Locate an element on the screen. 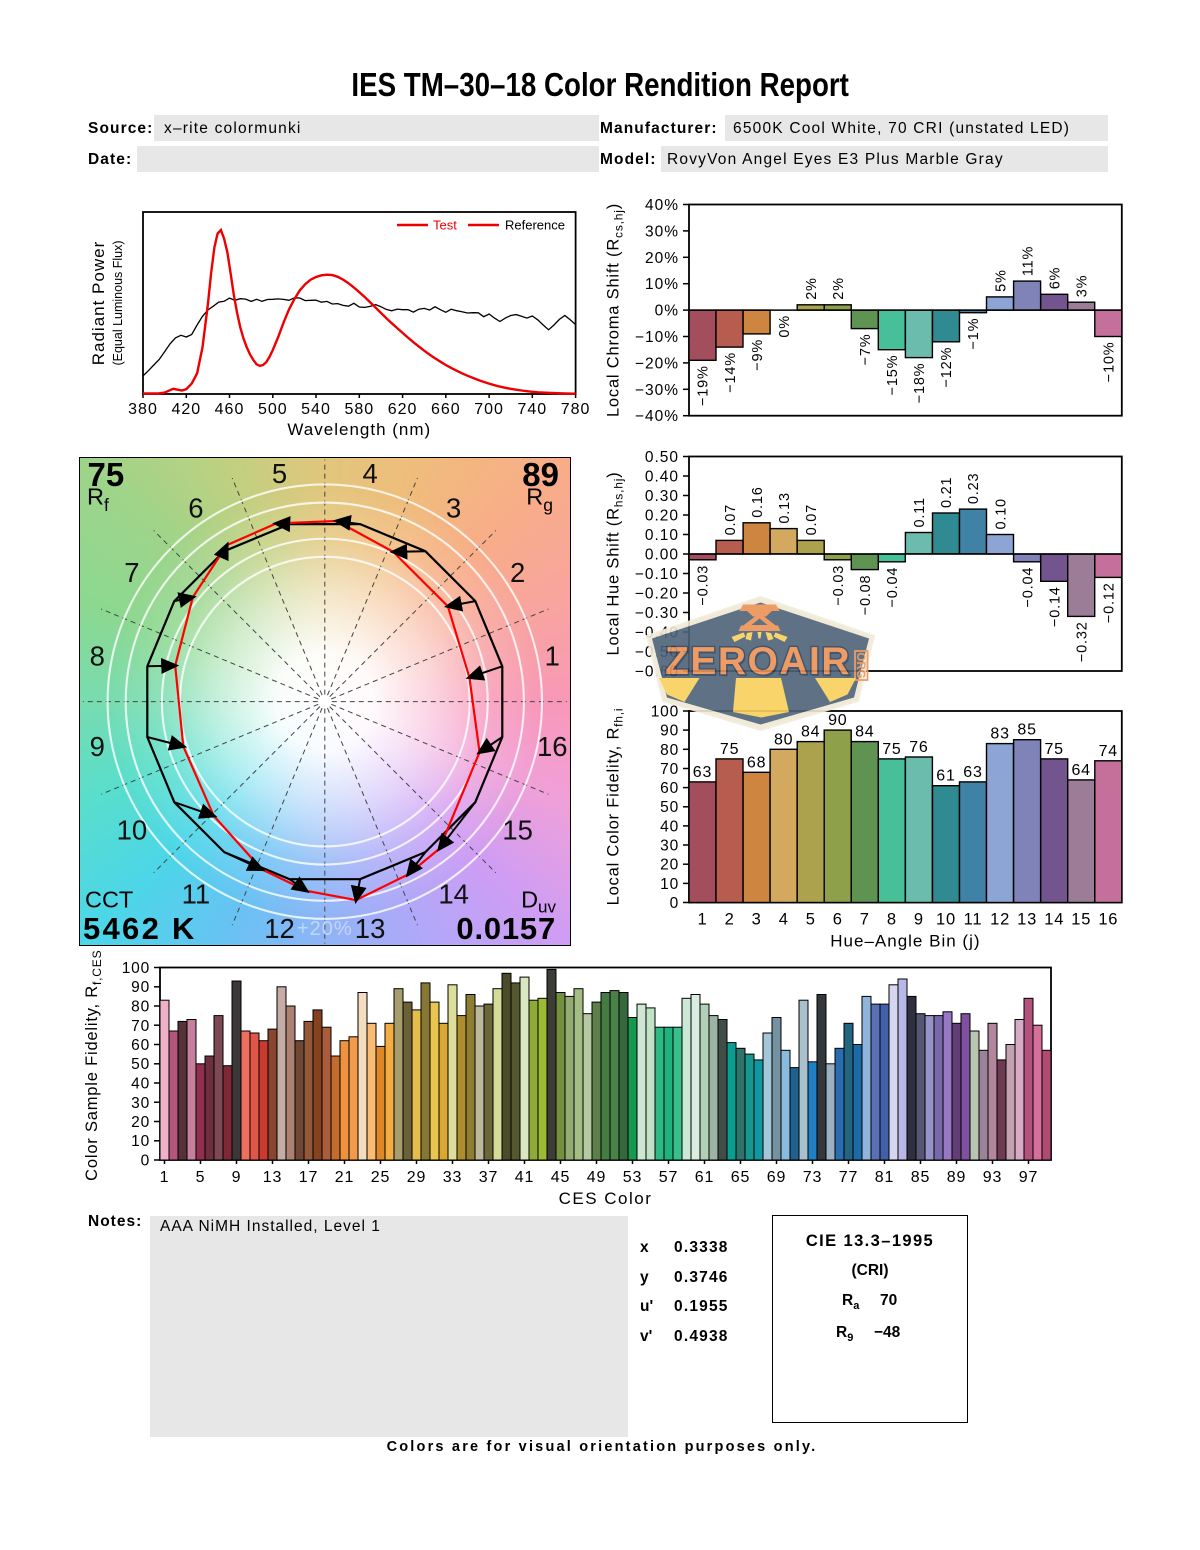  svg-text: 5% is located at coordinates (1001, 280).